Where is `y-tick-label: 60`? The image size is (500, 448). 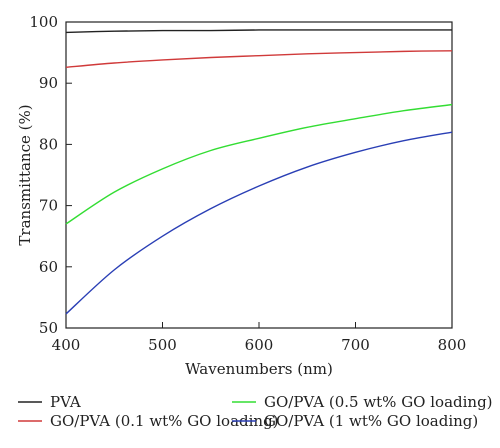
y-tick-label: 60 is located at coordinates (48, 267).